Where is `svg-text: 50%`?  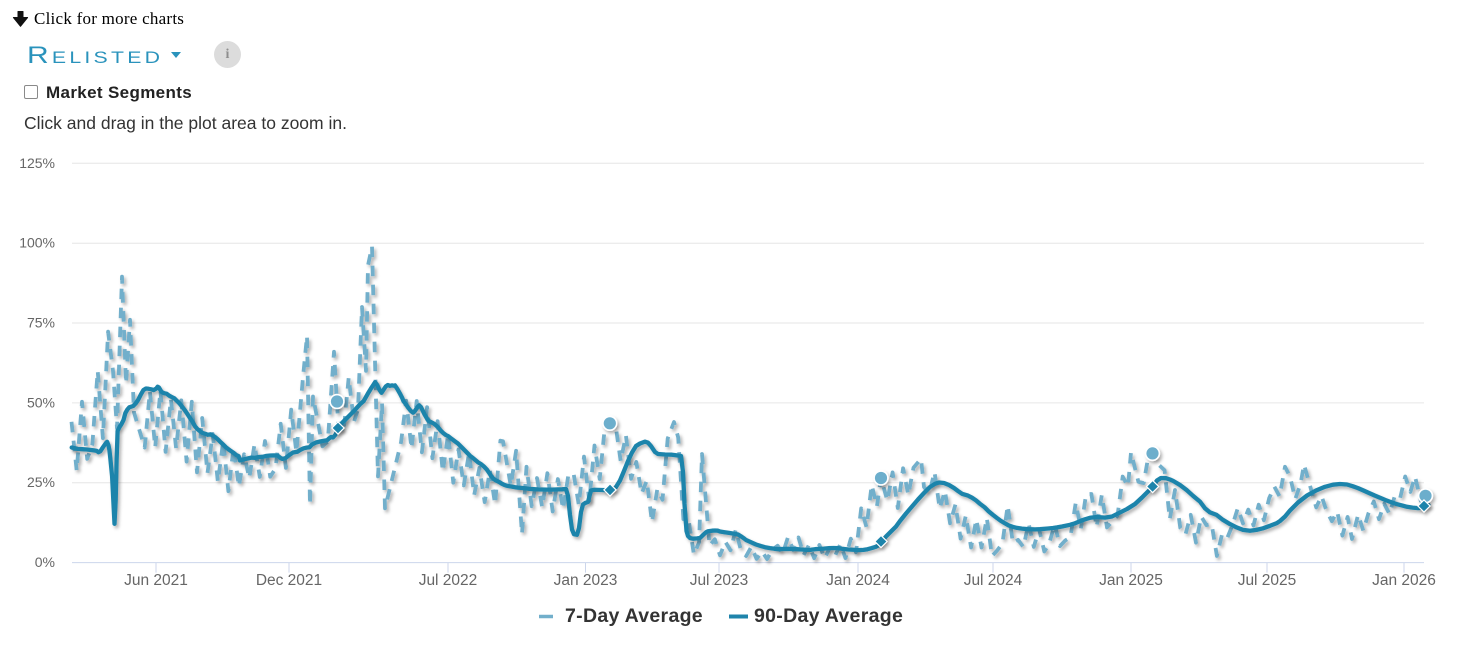 svg-text: 50% is located at coordinates (41, 402).